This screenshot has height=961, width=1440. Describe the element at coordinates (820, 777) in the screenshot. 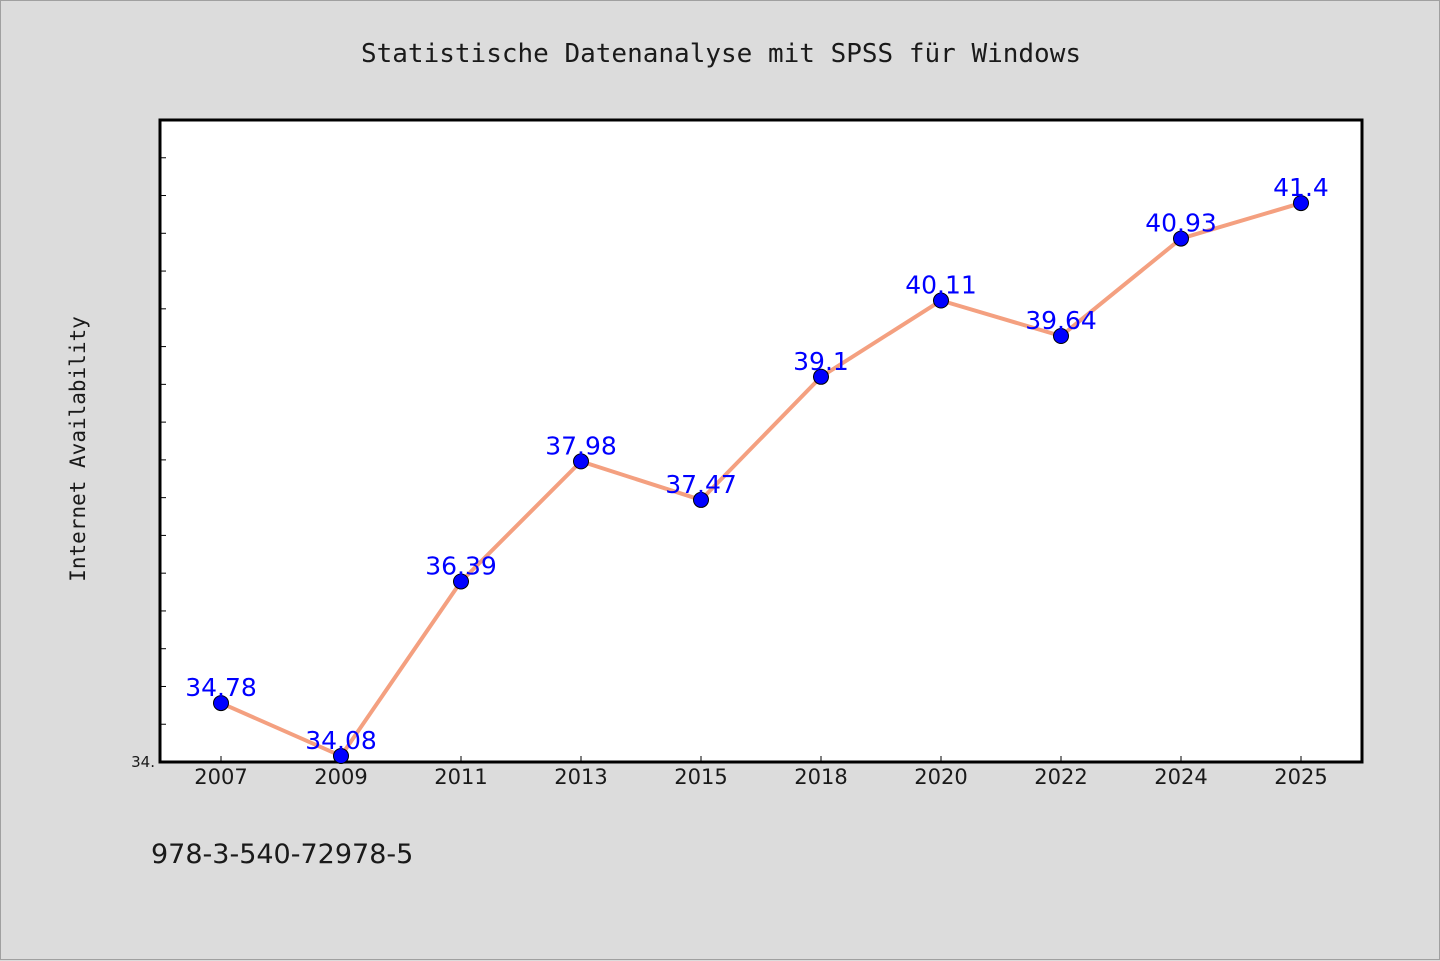

I see `x-tick-label-2018: 2018` at that location.